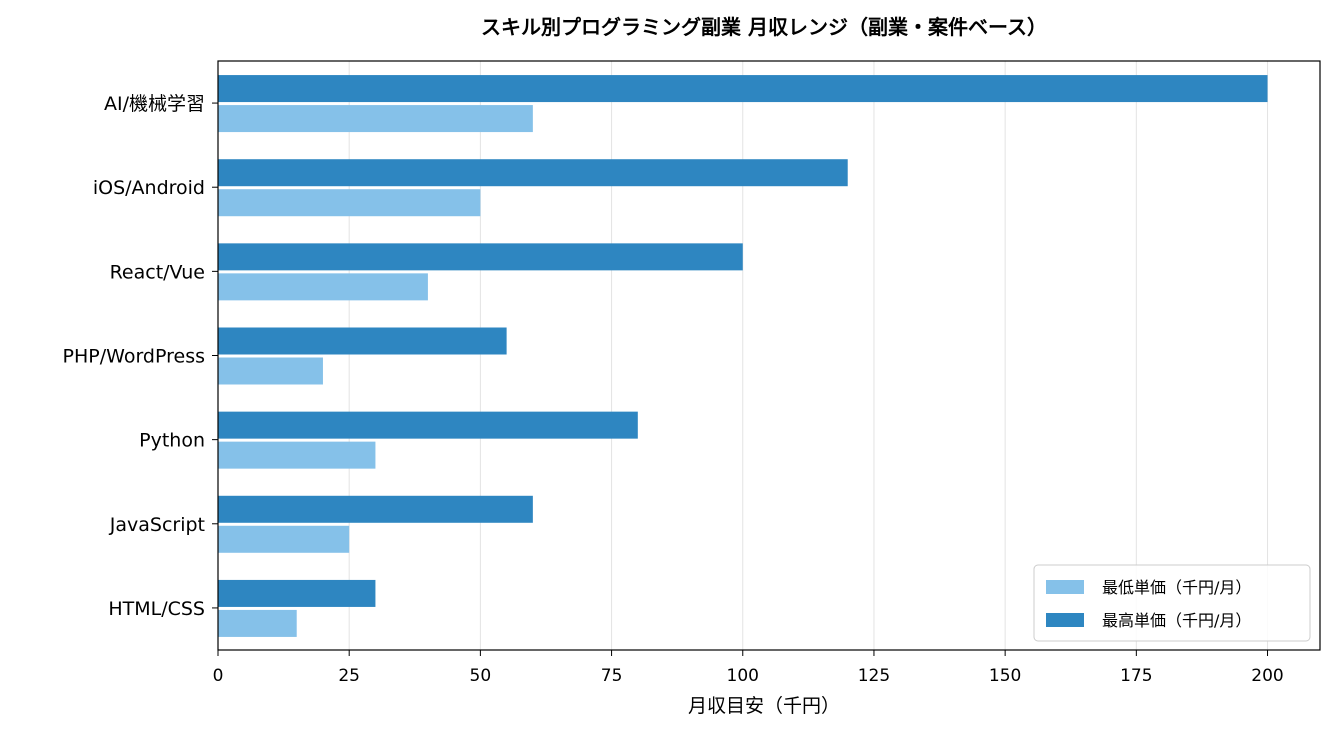 The width and height of the screenshot is (1334, 737). What do you see at coordinates (1005, 676) in the screenshot?
I see `x-tick-label: 150` at bounding box center [1005, 676].